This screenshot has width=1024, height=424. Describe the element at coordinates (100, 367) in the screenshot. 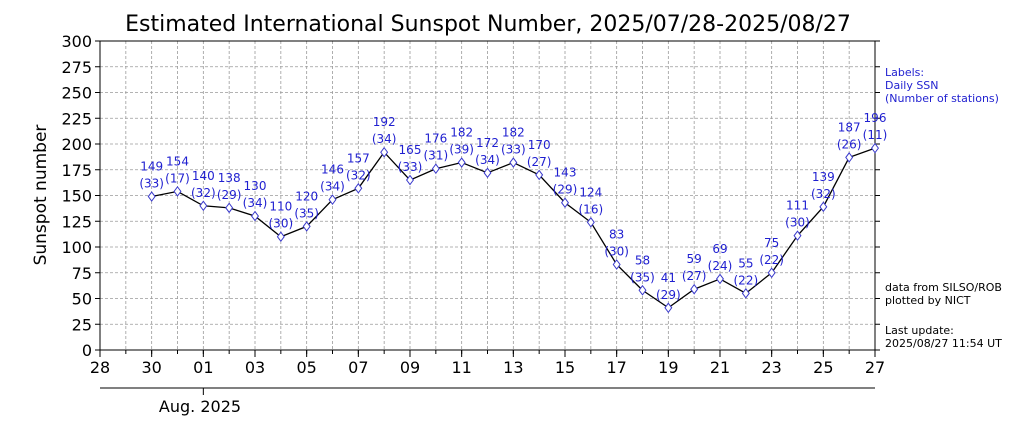

I see `x-tick-label: 28` at that location.